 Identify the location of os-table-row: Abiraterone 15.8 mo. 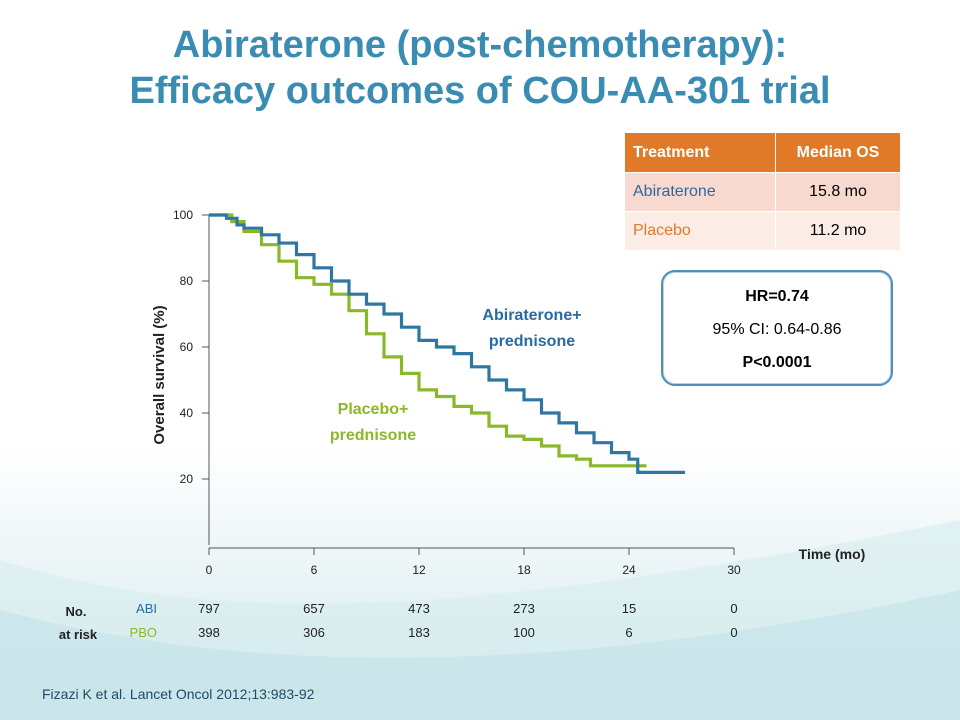
(762, 192).